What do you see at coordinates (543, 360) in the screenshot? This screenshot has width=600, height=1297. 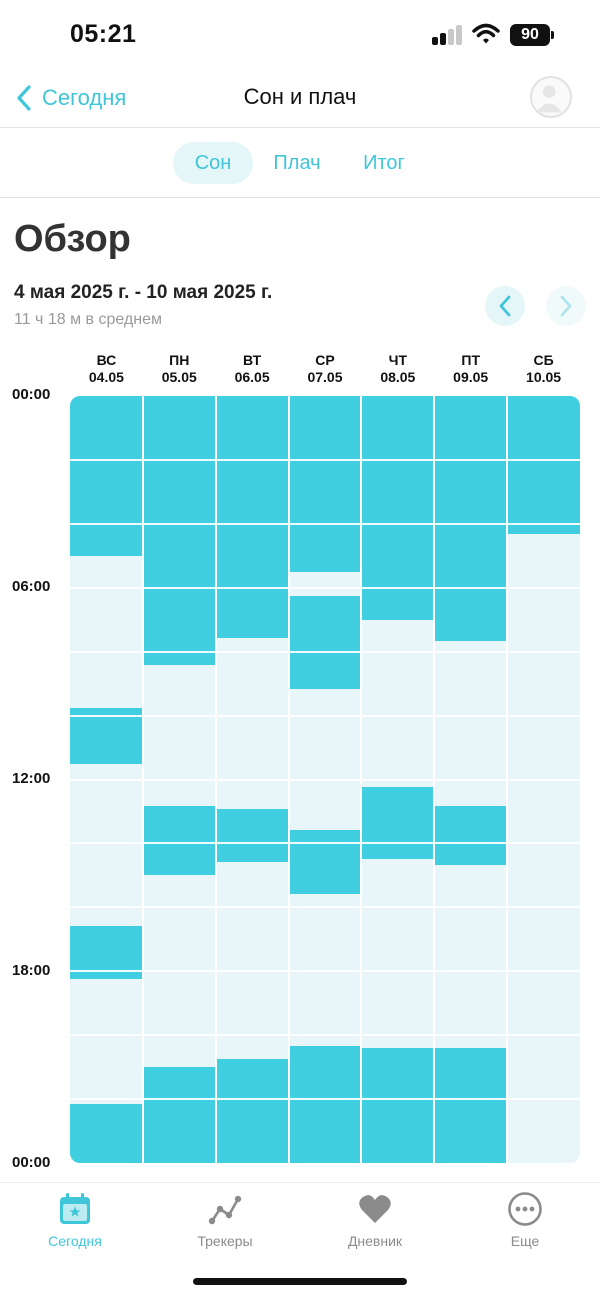 I see `day-of-week: СБ` at bounding box center [543, 360].